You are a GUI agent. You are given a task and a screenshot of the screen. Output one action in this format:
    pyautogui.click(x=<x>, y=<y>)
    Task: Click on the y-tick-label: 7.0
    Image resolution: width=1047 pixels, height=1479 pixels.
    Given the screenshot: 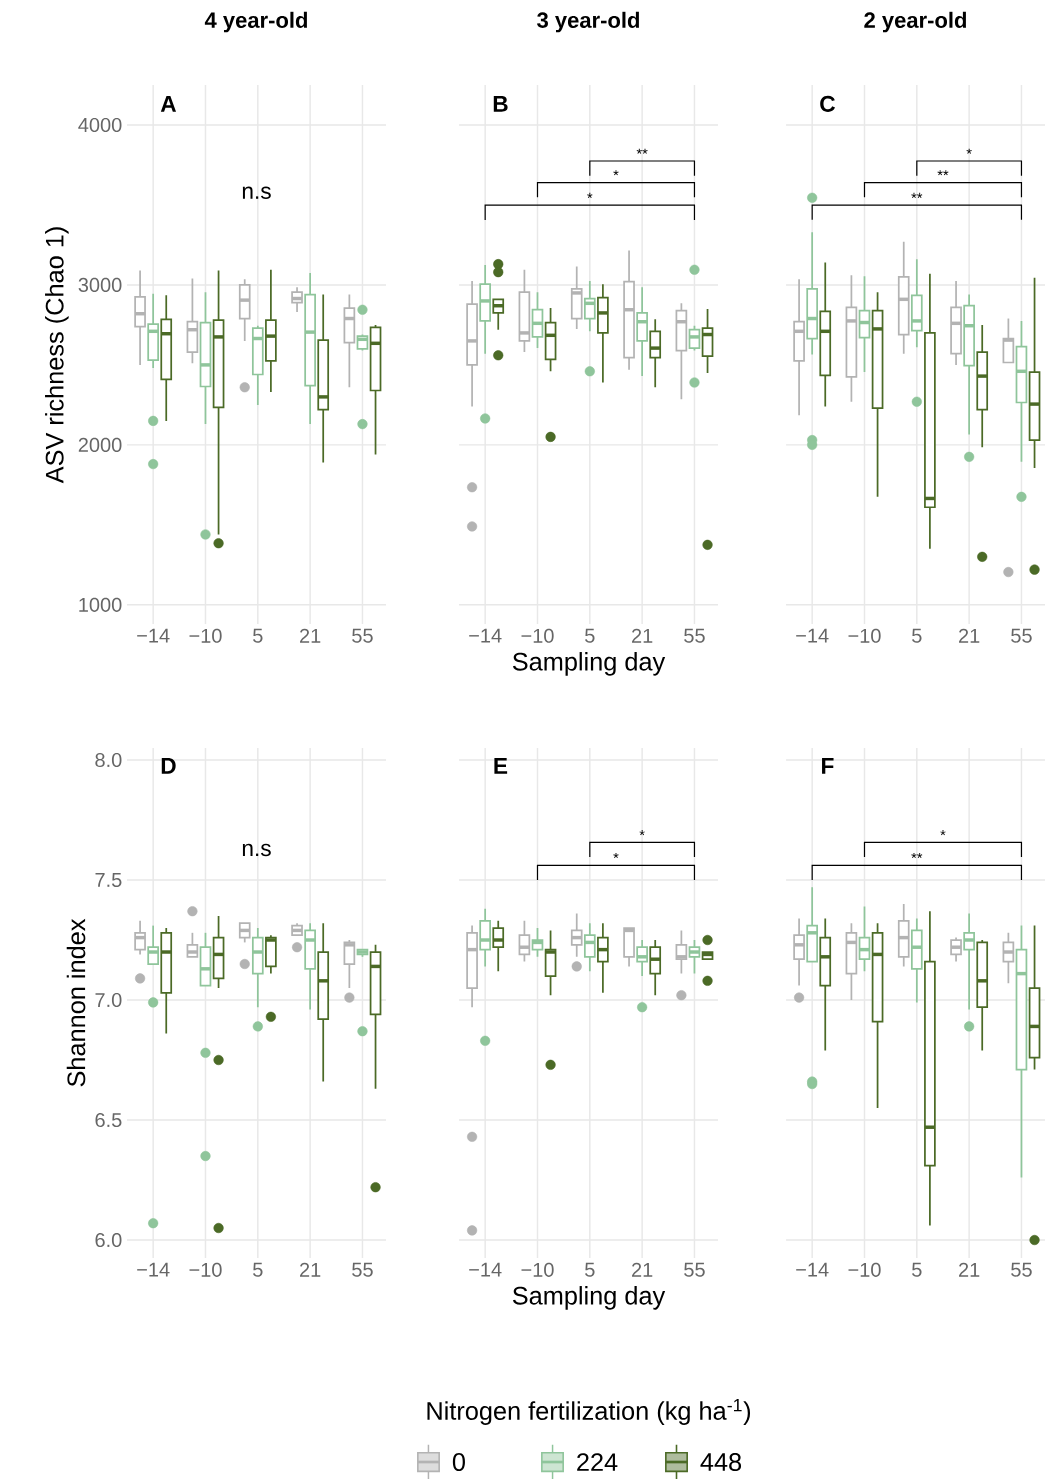 What is the action you would take?
    pyautogui.click(x=108, y=1000)
    